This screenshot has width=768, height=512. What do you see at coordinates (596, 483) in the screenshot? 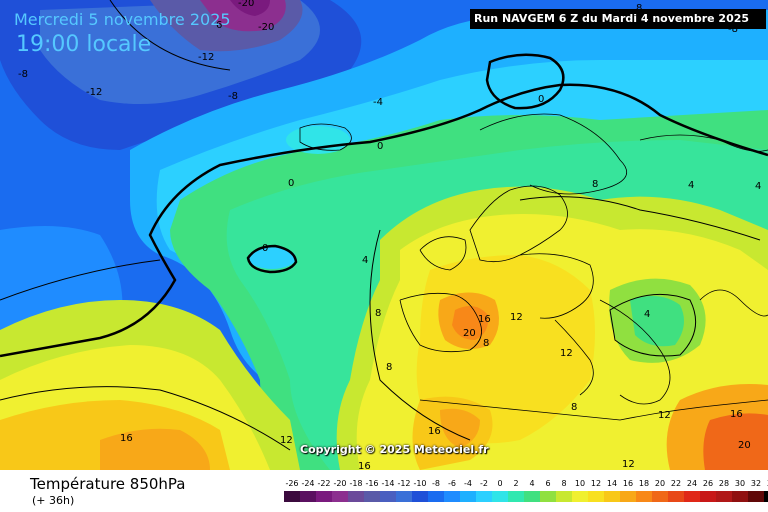
I see `scale-tick: 12` at bounding box center [596, 483].